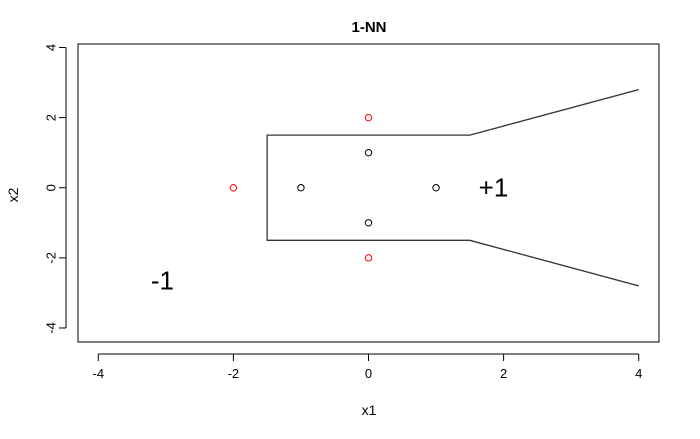  Describe the element at coordinates (98, 373) in the screenshot. I see `x-tick-label: -4` at that location.